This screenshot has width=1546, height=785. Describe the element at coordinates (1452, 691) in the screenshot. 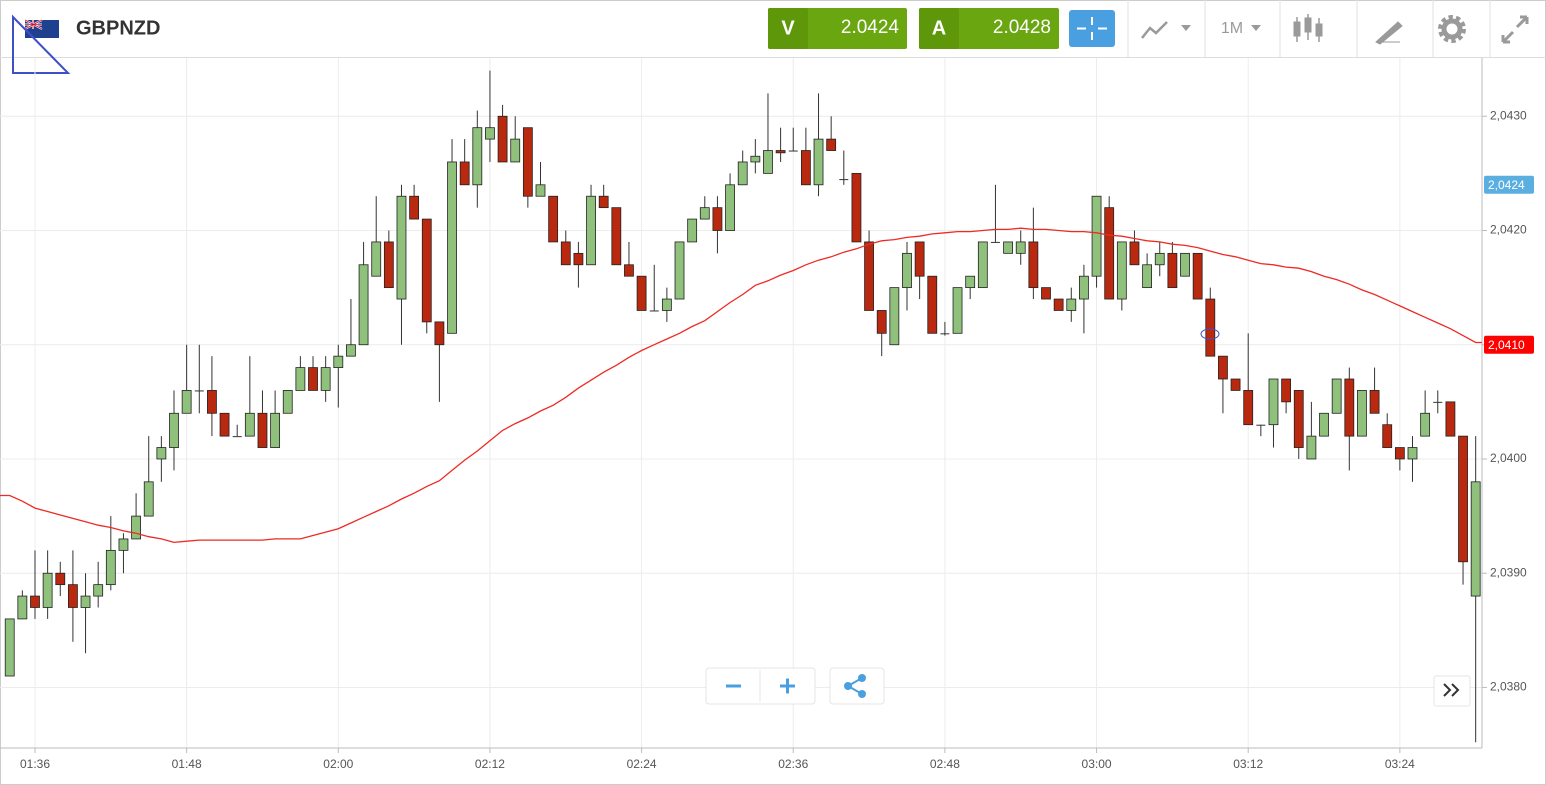

I see `scroll-right-button` at that location.